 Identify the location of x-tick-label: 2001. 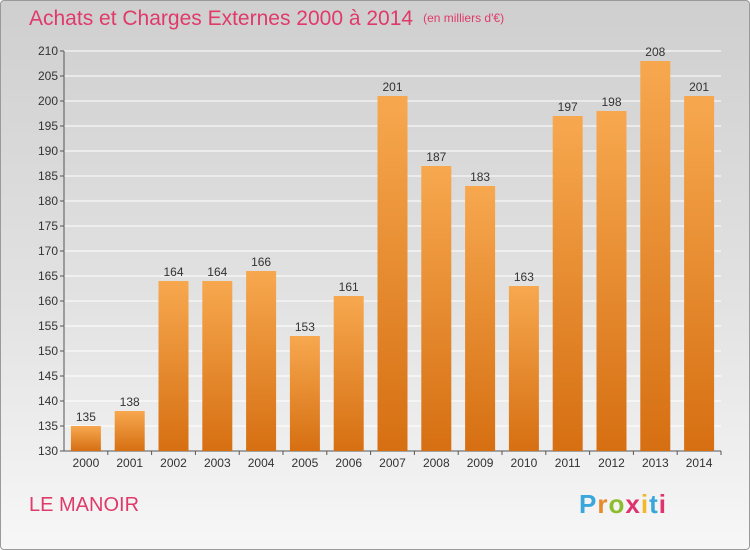
(129, 463).